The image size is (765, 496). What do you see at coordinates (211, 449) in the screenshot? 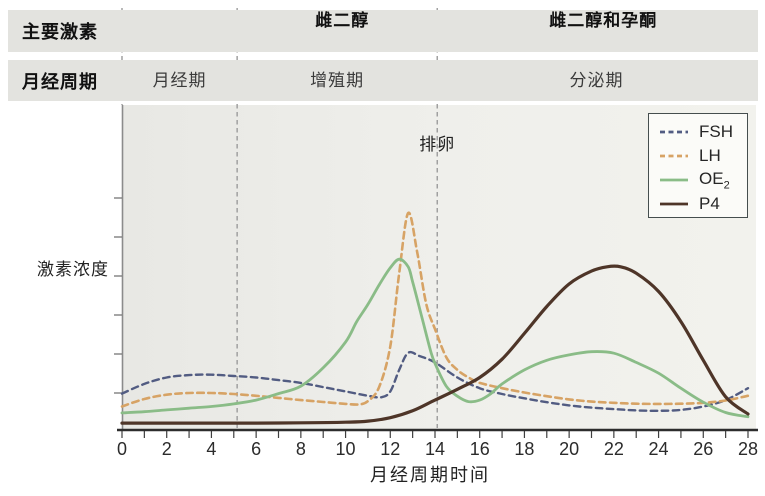
I see `x-tick-label: 4` at bounding box center [211, 449].